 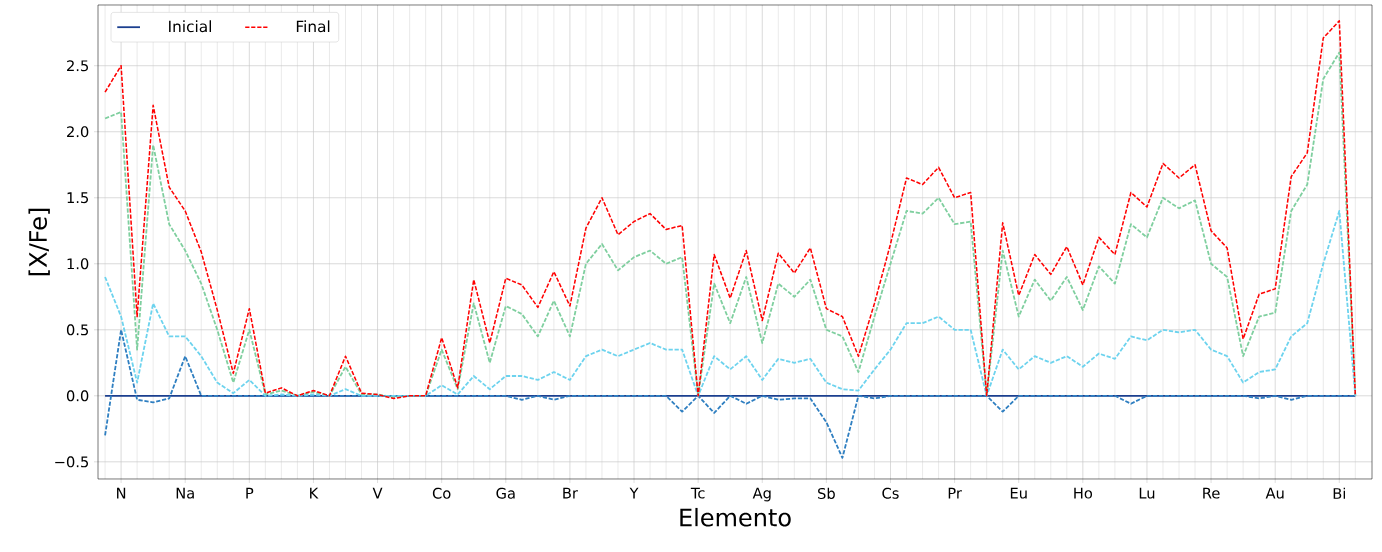 What do you see at coordinates (313, 26) in the screenshot?
I see `legend-label: Final` at bounding box center [313, 26].